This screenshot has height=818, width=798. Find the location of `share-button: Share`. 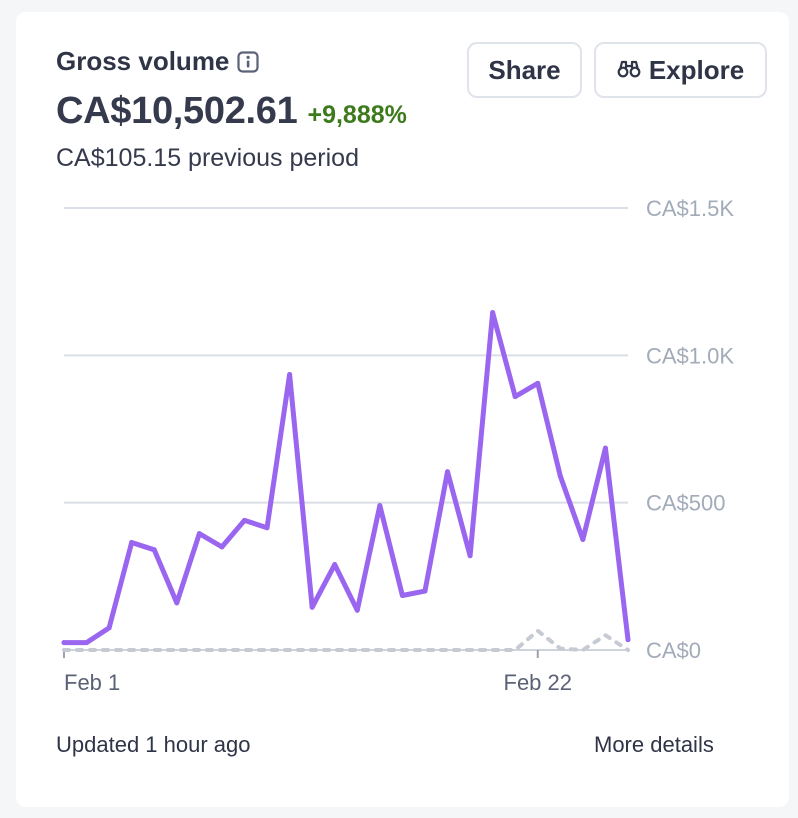

share-button: Share is located at coordinates (524, 70).